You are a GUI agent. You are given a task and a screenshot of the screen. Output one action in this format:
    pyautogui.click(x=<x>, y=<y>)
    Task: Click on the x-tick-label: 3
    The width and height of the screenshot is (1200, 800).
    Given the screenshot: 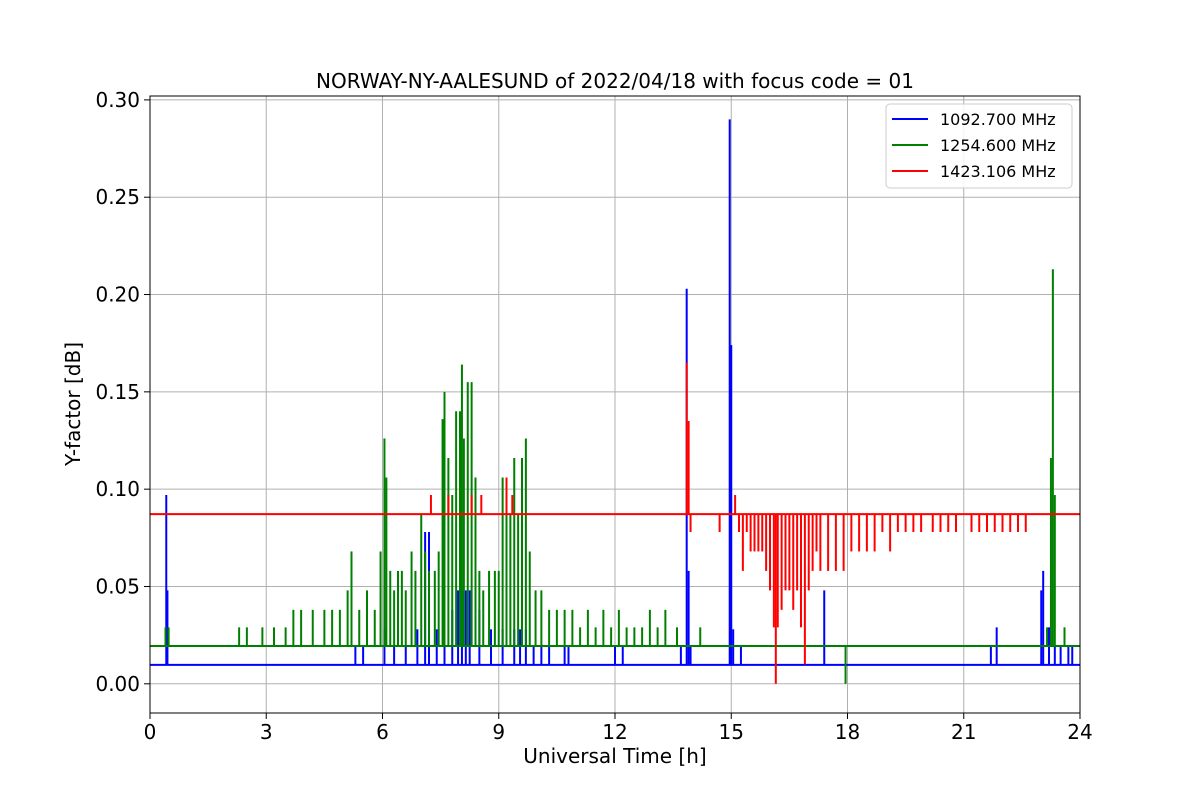 What is the action you would take?
    pyautogui.click(x=266, y=732)
    